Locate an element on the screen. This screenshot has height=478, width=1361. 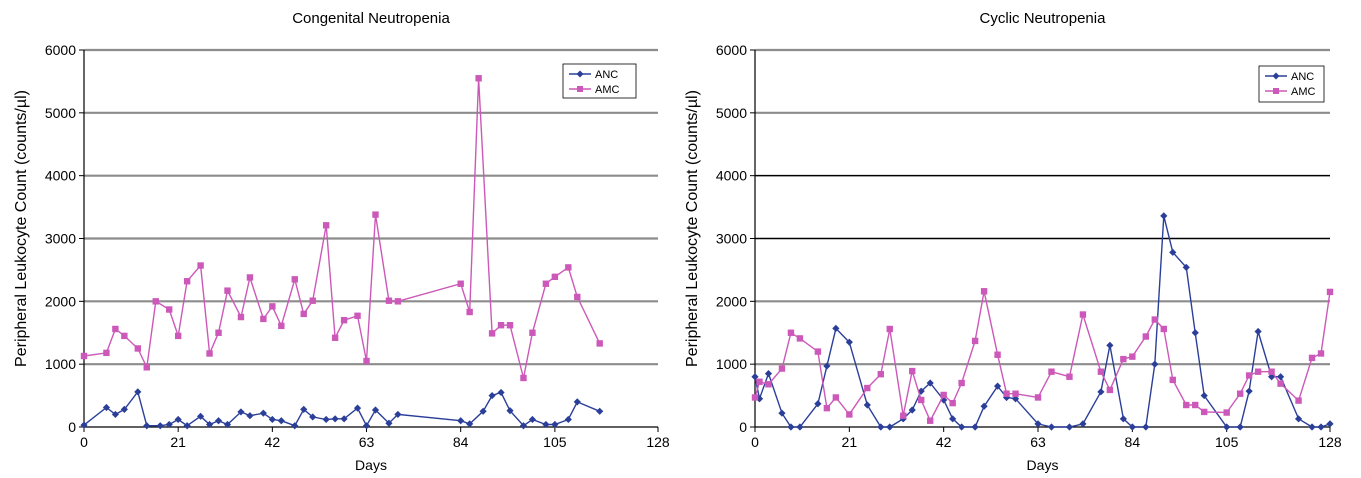
y-tick-label: 2000 is located at coordinates (60, 301).